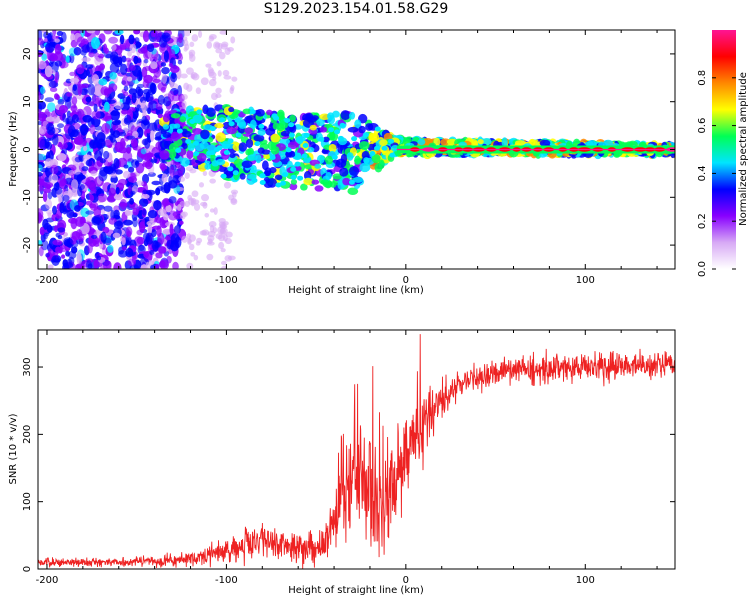 The width and height of the screenshot is (750, 600). I want to click on spectrogram-y-tick-label: -10, so click(27, 197).